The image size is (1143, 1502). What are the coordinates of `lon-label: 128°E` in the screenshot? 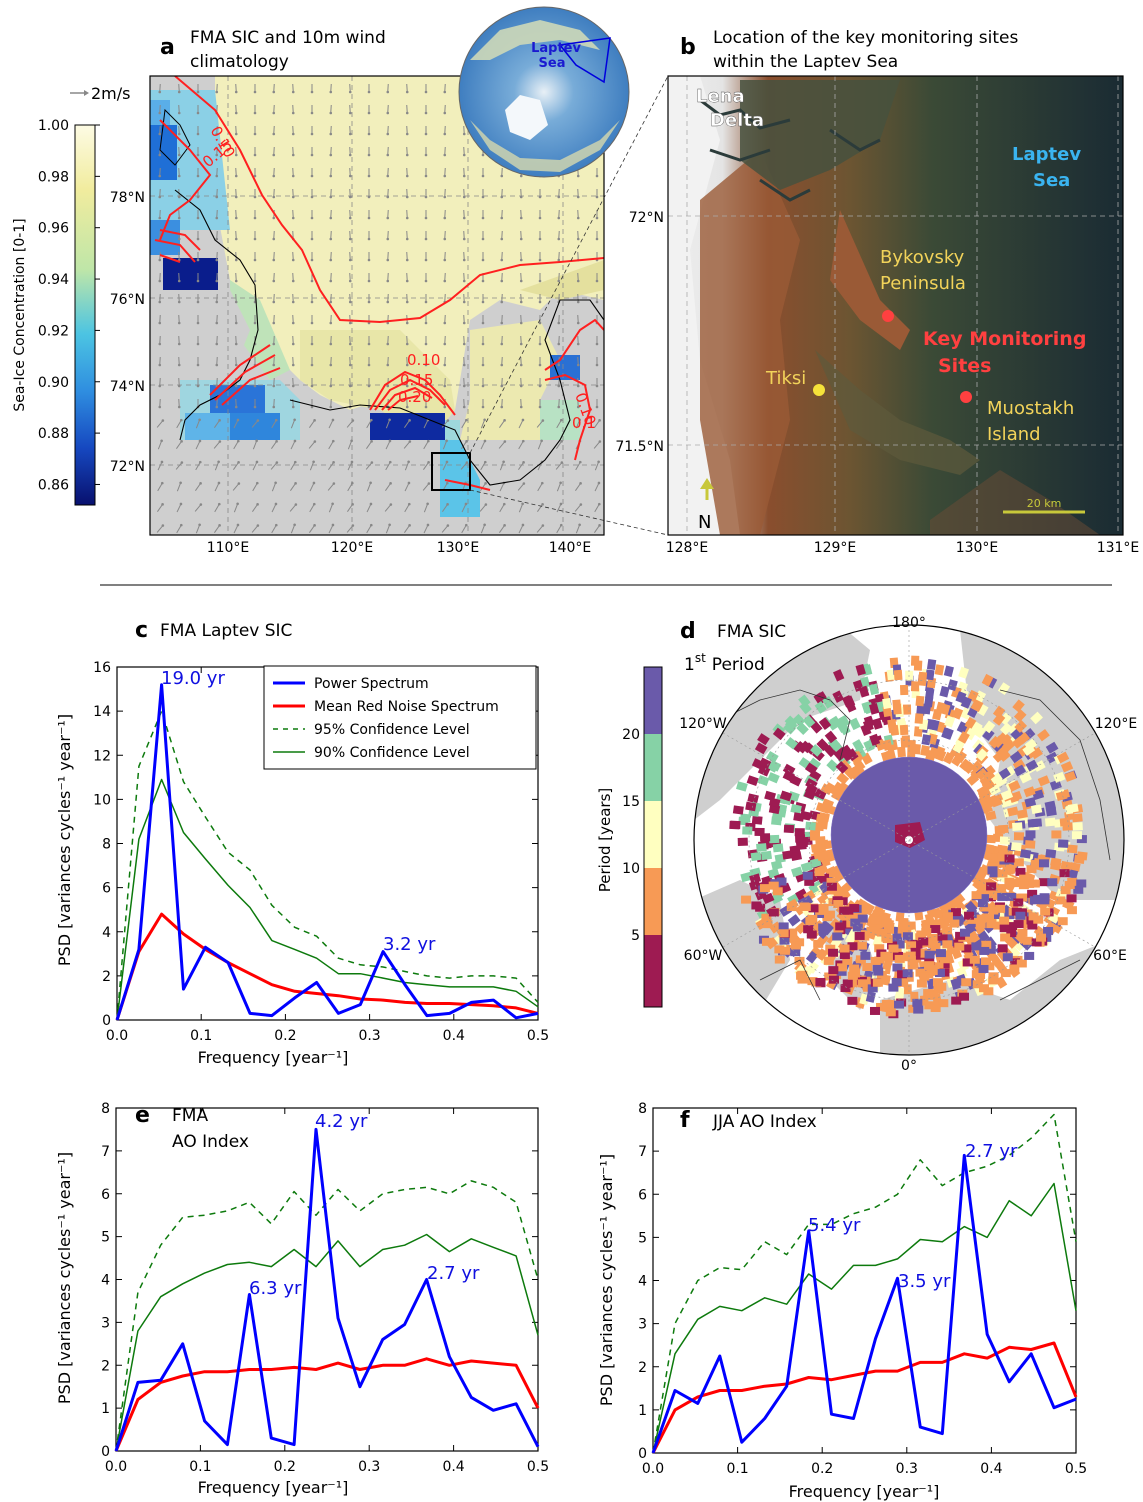 It's located at (687, 548).